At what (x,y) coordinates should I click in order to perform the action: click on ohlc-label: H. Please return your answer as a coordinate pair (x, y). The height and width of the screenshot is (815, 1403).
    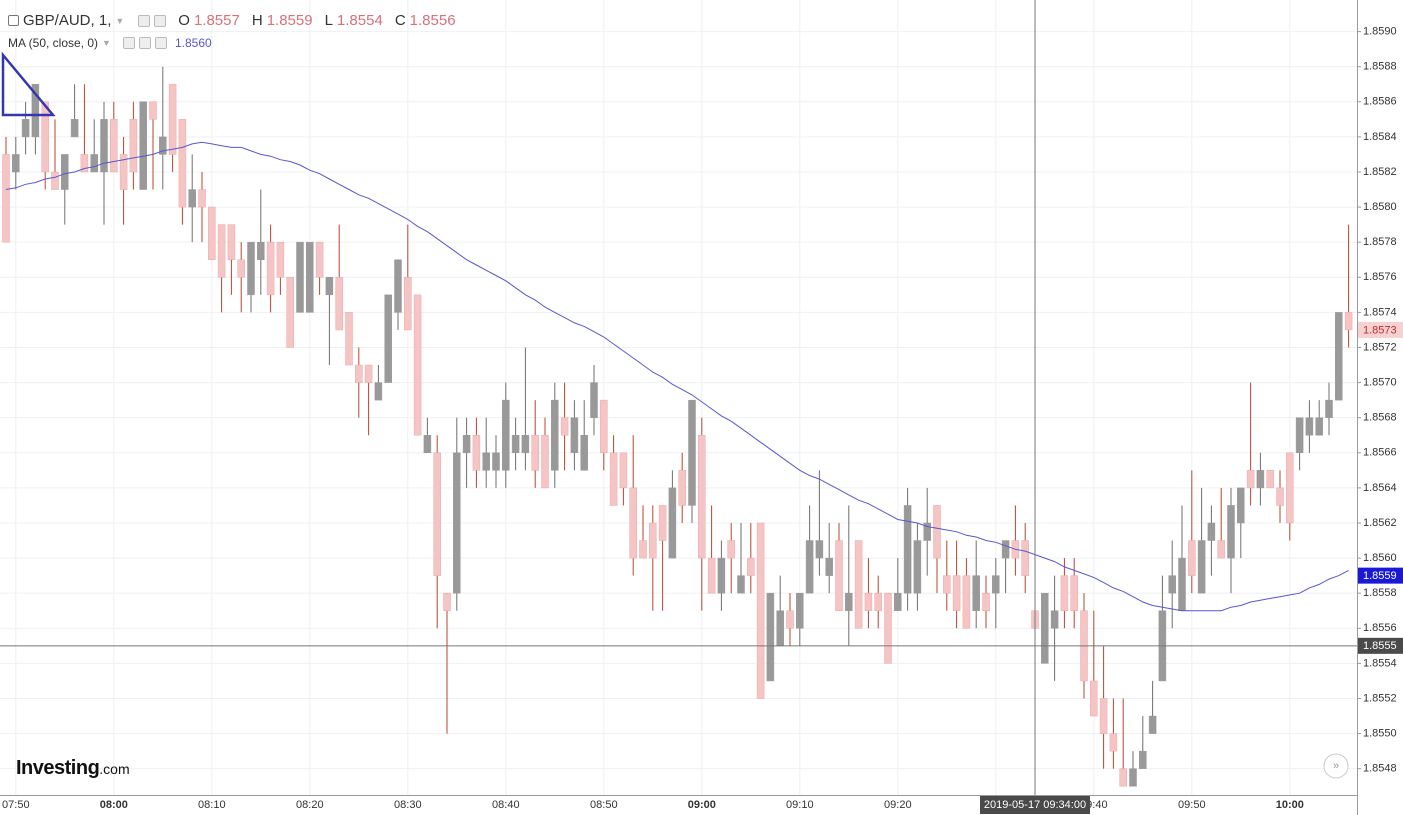
    Looking at the image, I should click on (257, 20).